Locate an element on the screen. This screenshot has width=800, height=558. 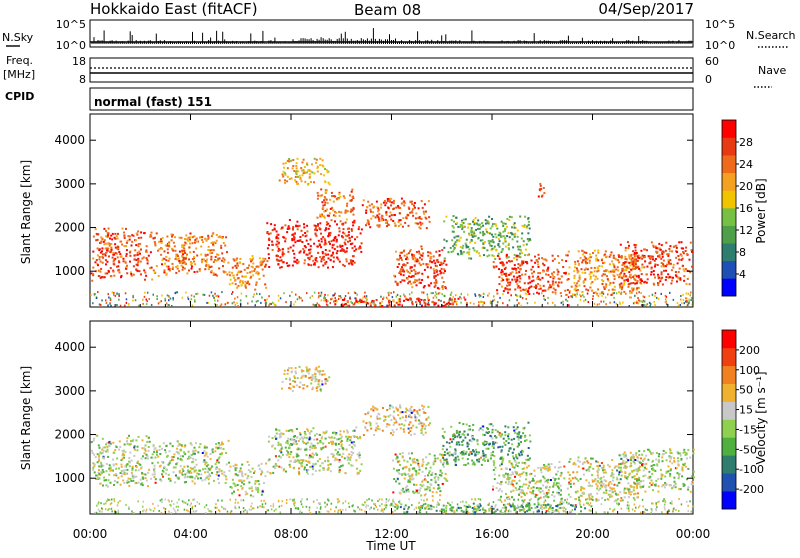
power-colorbar-label: Power [dB] is located at coordinates (761, 210).